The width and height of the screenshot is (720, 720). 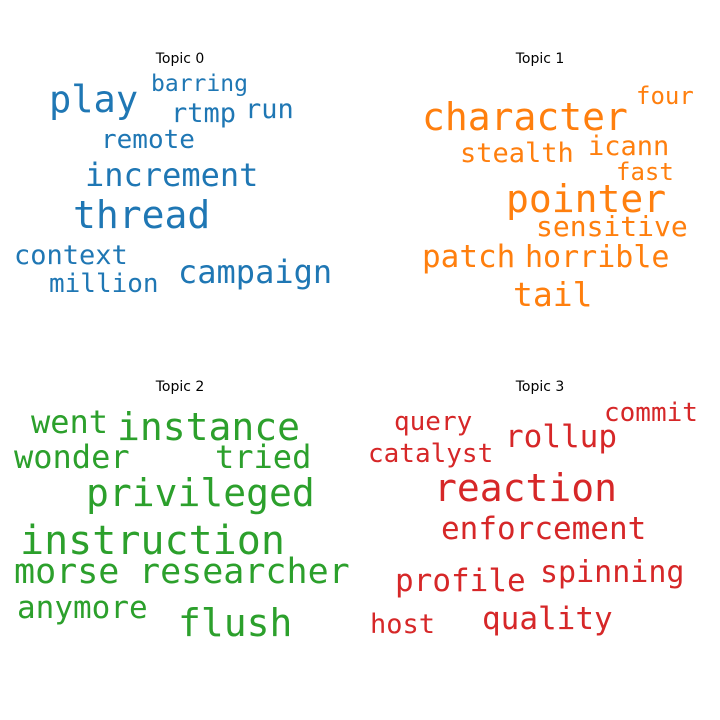 What do you see at coordinates (199, 84) in the screenshot?
I see `topic-0-word: barring` at bounding box center [199, 84].